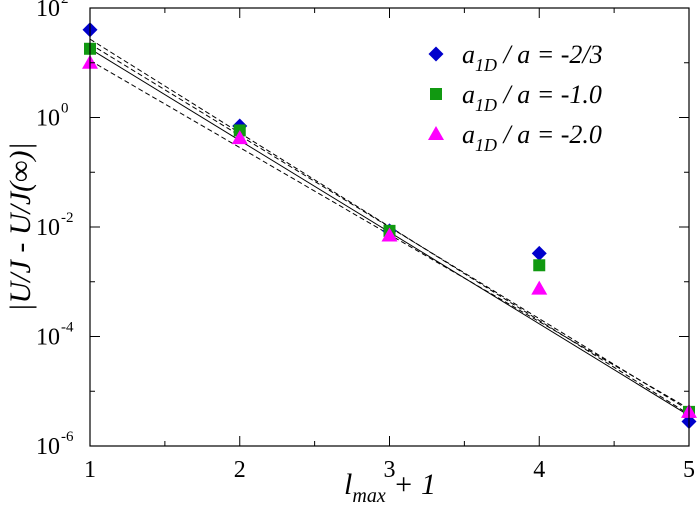 Image resolution: width=698 pixels, height=509 pixels. What do you see at coordinates (436, 54) in the screenshot?
I see `legend-marker-diamond` at bounding box center [436, 54].